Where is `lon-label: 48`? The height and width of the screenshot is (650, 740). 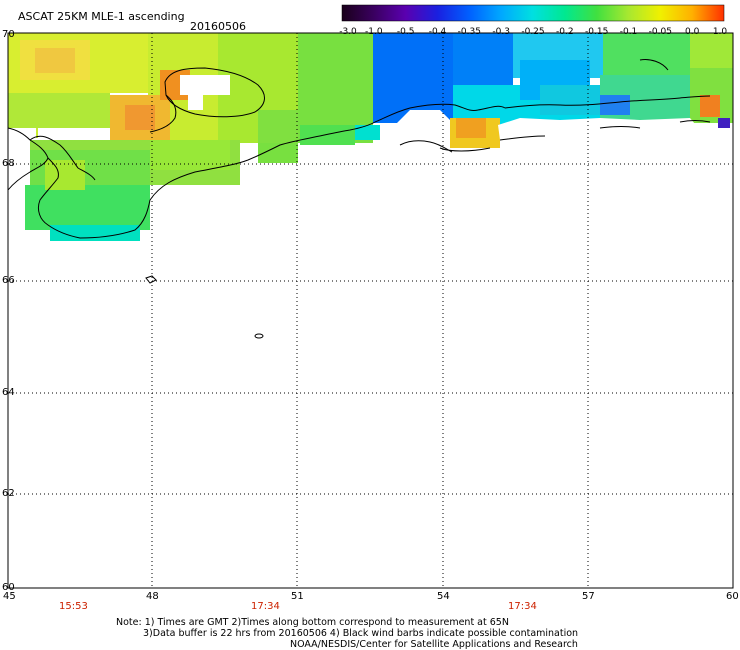 lon-label: 48 is located at coordinates (152, 596).